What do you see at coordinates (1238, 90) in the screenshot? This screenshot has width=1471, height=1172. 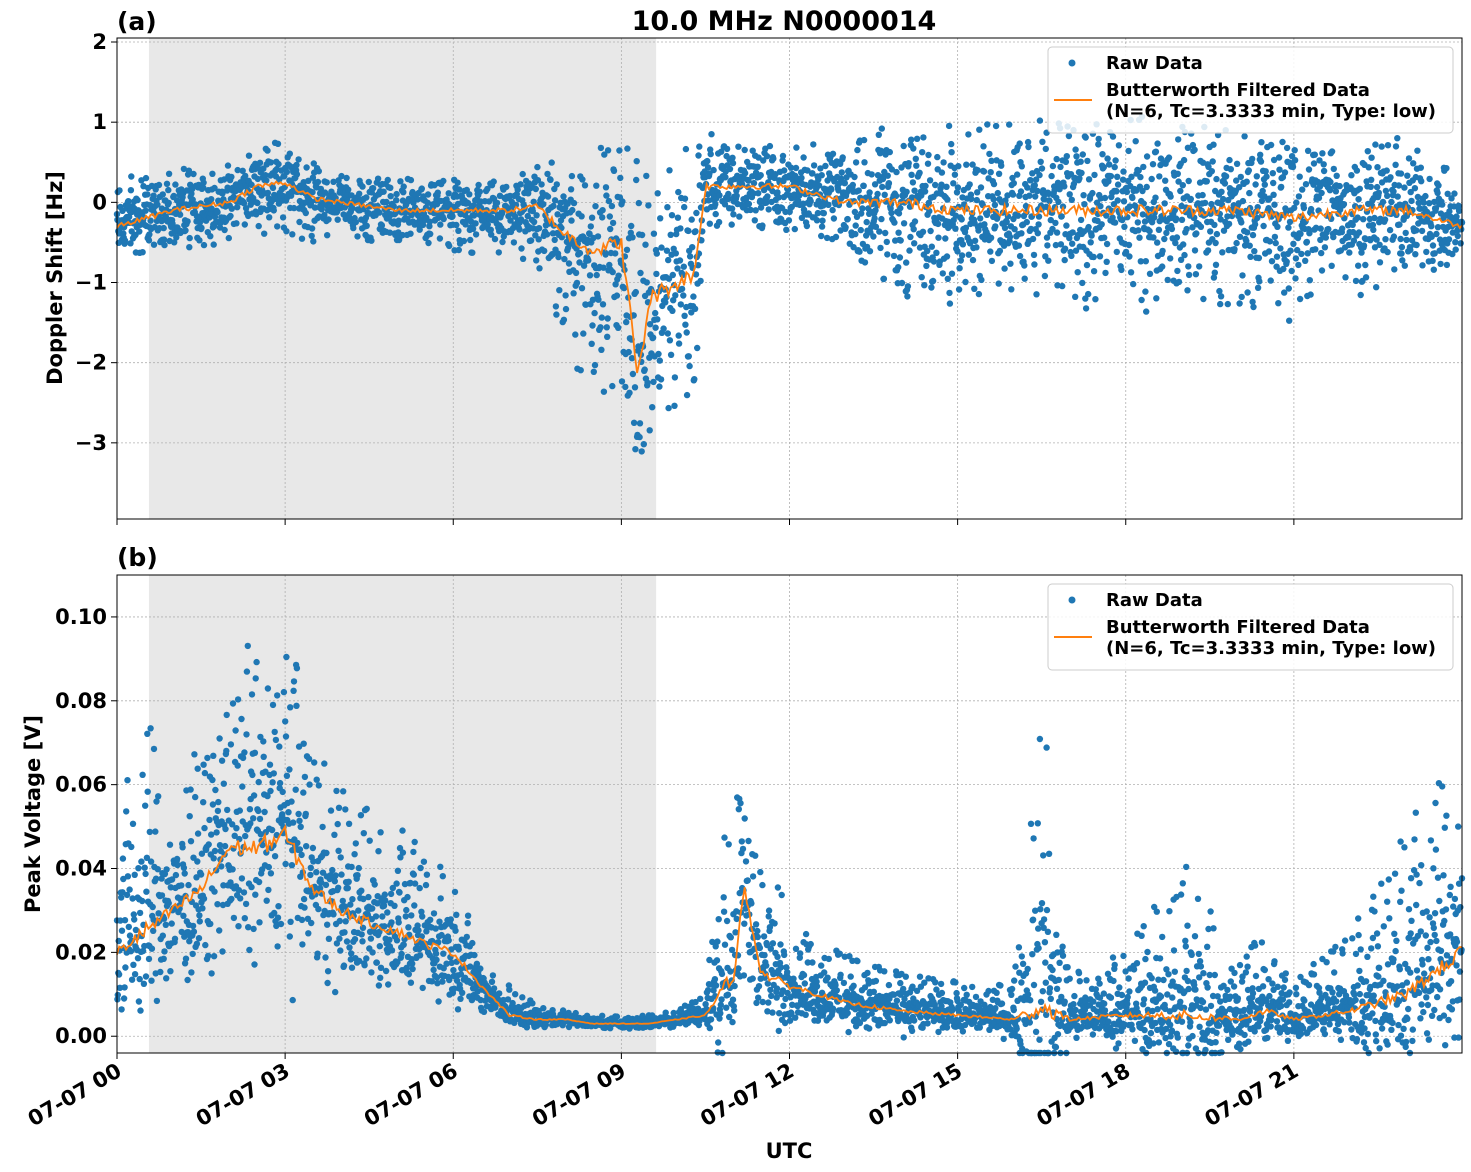 I see `legend-filtered-label-a: Butterworth Filtered Data` at bounding box center [1238, 90].